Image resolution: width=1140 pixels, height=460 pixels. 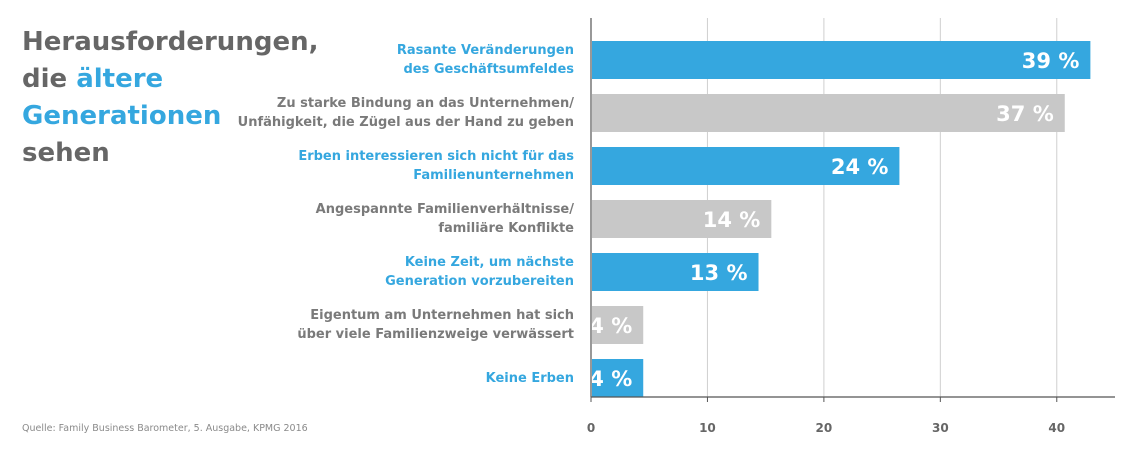 I want to click on category-label-line: Zu starke Bindung an das Unternehmen/, so click(x=425, y=103).